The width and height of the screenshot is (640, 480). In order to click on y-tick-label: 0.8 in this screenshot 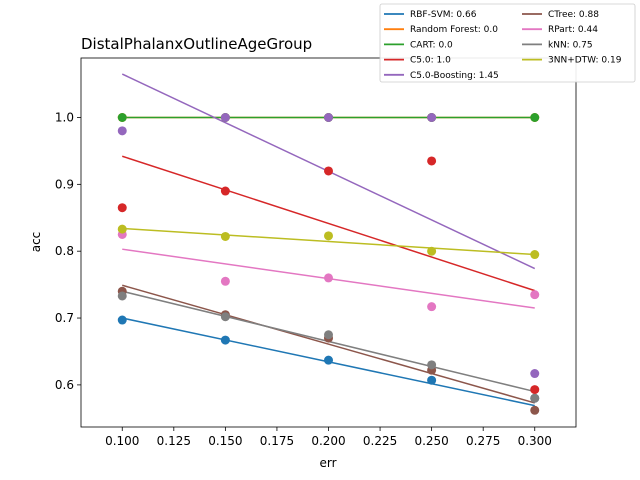, I will do `click(64, 251)`.